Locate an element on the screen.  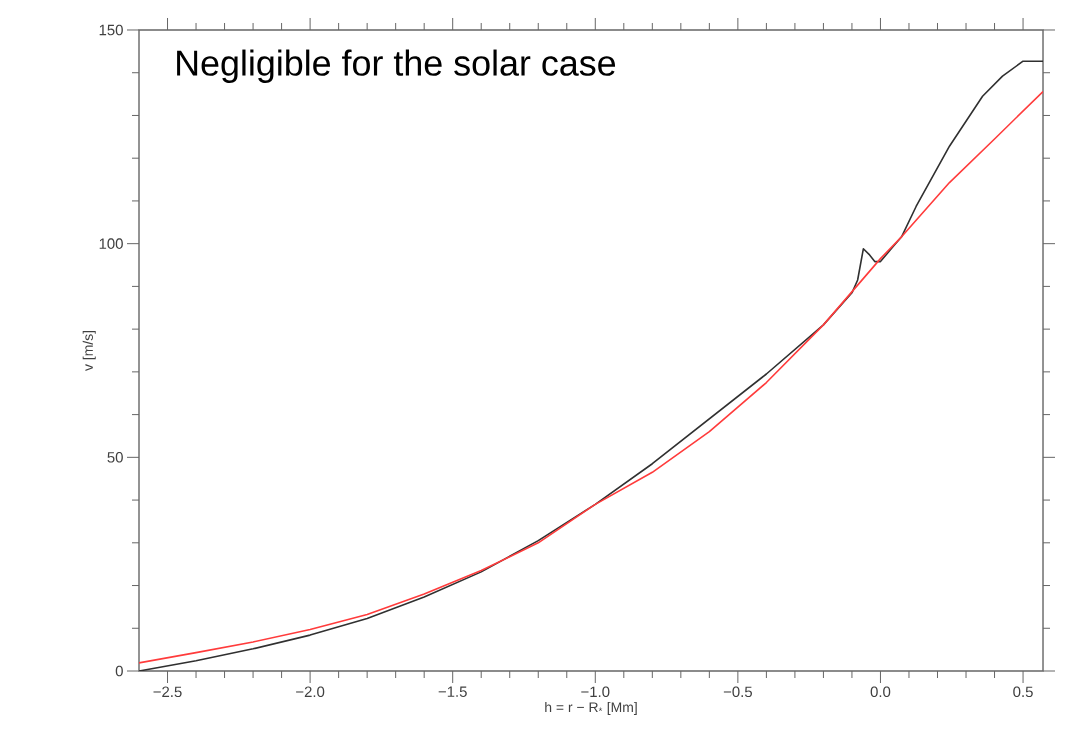
x-tick-label: −0.5 is located at coordinates (737, 692).